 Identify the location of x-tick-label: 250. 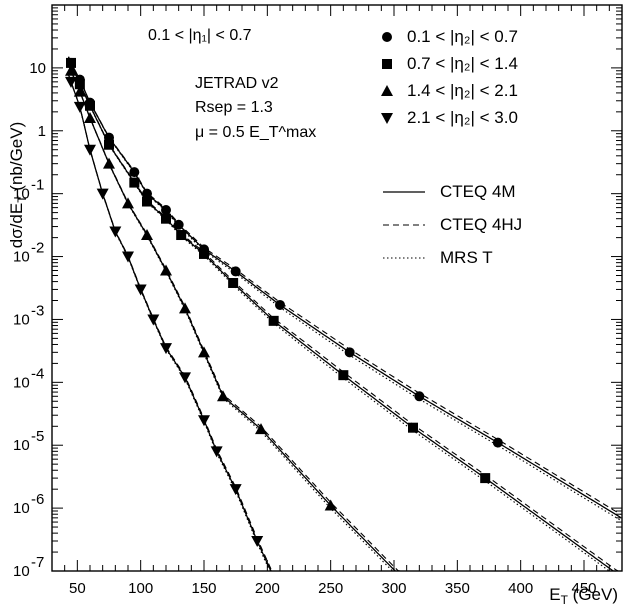
(330, 588).